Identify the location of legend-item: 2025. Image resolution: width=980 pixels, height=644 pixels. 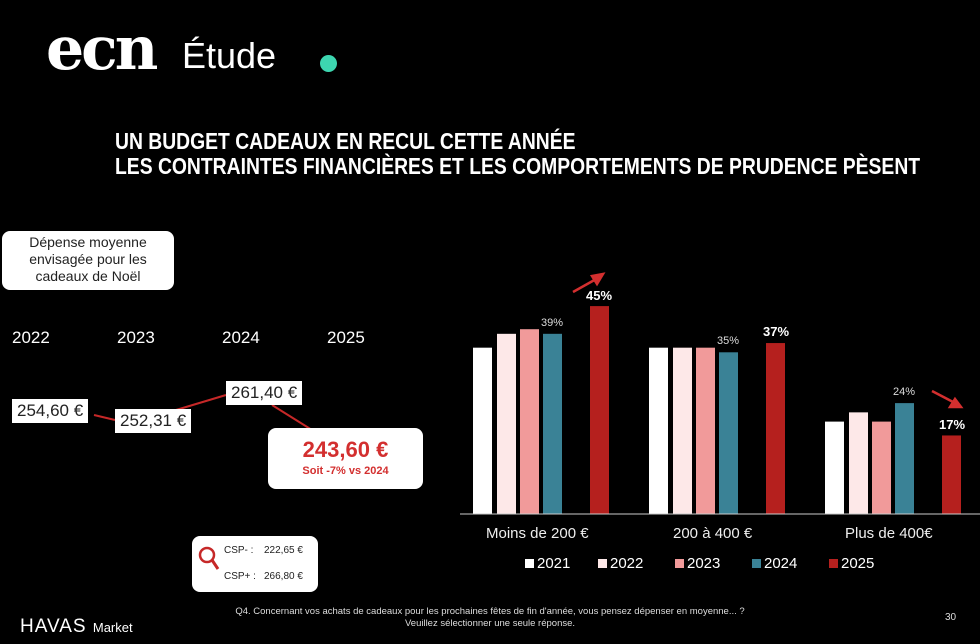
(851, 563).